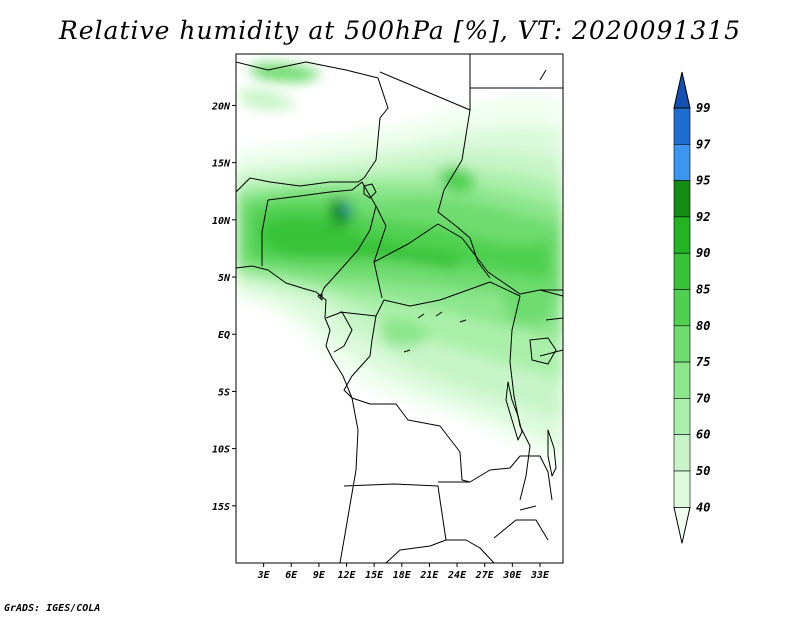 This screenshot has height=618, width=800. I want to click on border-botswana, so click(470, 551).